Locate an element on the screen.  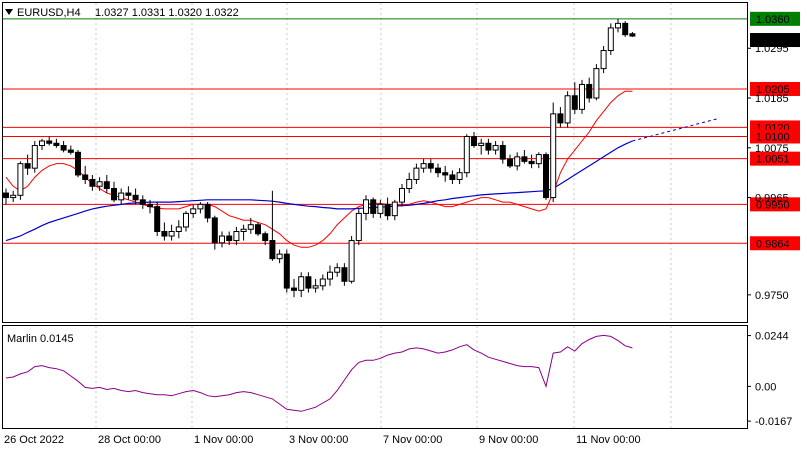
price-tick-label: 1.0185 is located at coordinates (772, 99).